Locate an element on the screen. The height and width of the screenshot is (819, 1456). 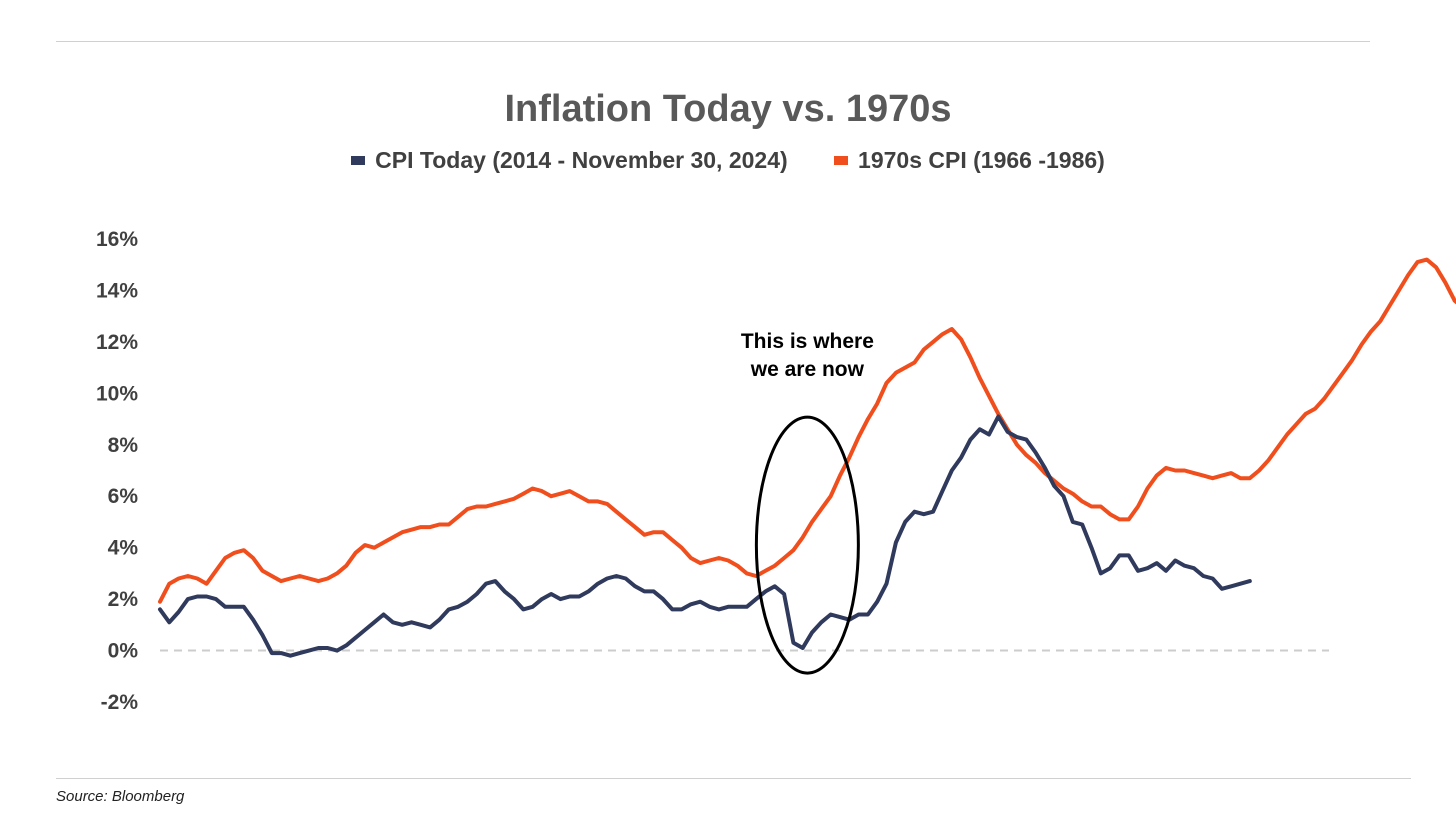
y-tick-label: 12% is located at coordinates (117, 342).